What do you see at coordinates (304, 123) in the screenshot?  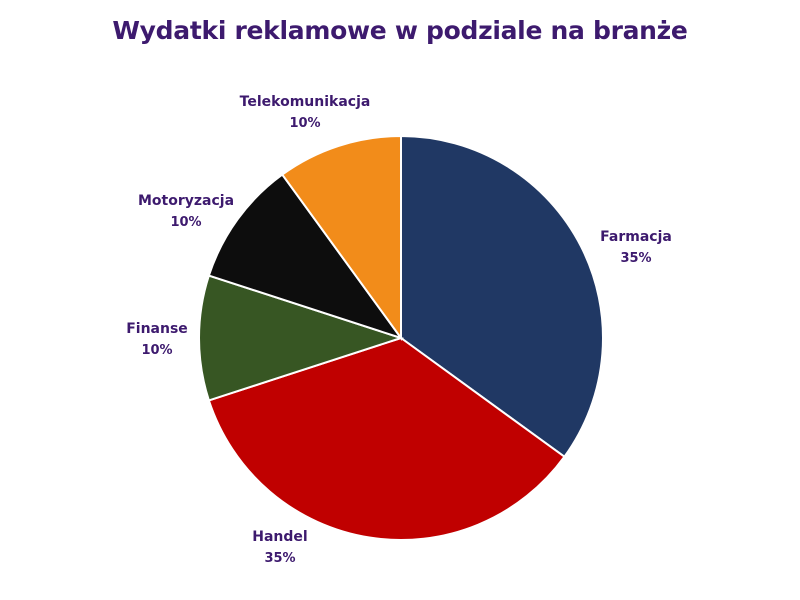 I see `slice-value-telekomunikacja: 10%` at bounding box center [304, 123].